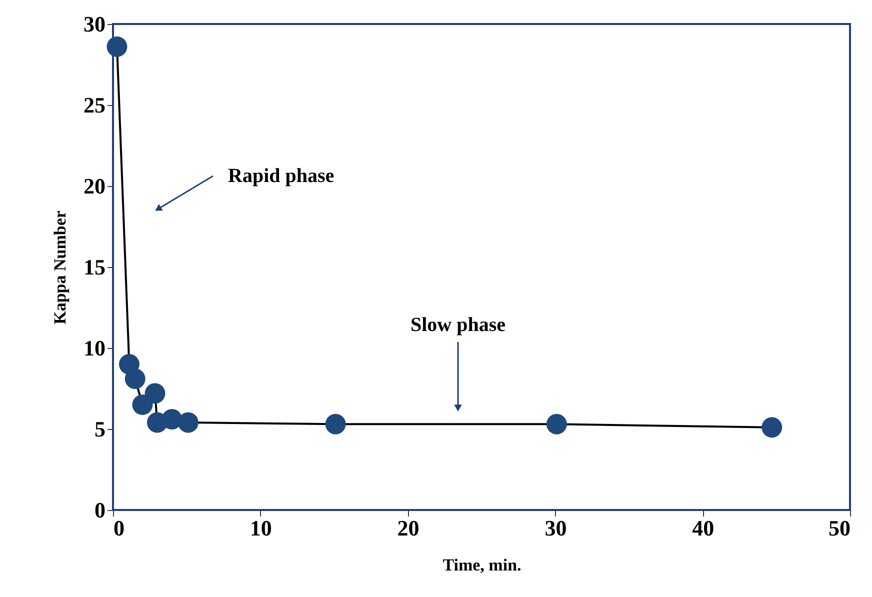 This screenshot has height=597, width=872. Describe the element at coordinates (555, 528) in the screenshot. I see `x-tick-label: 30` at that location.